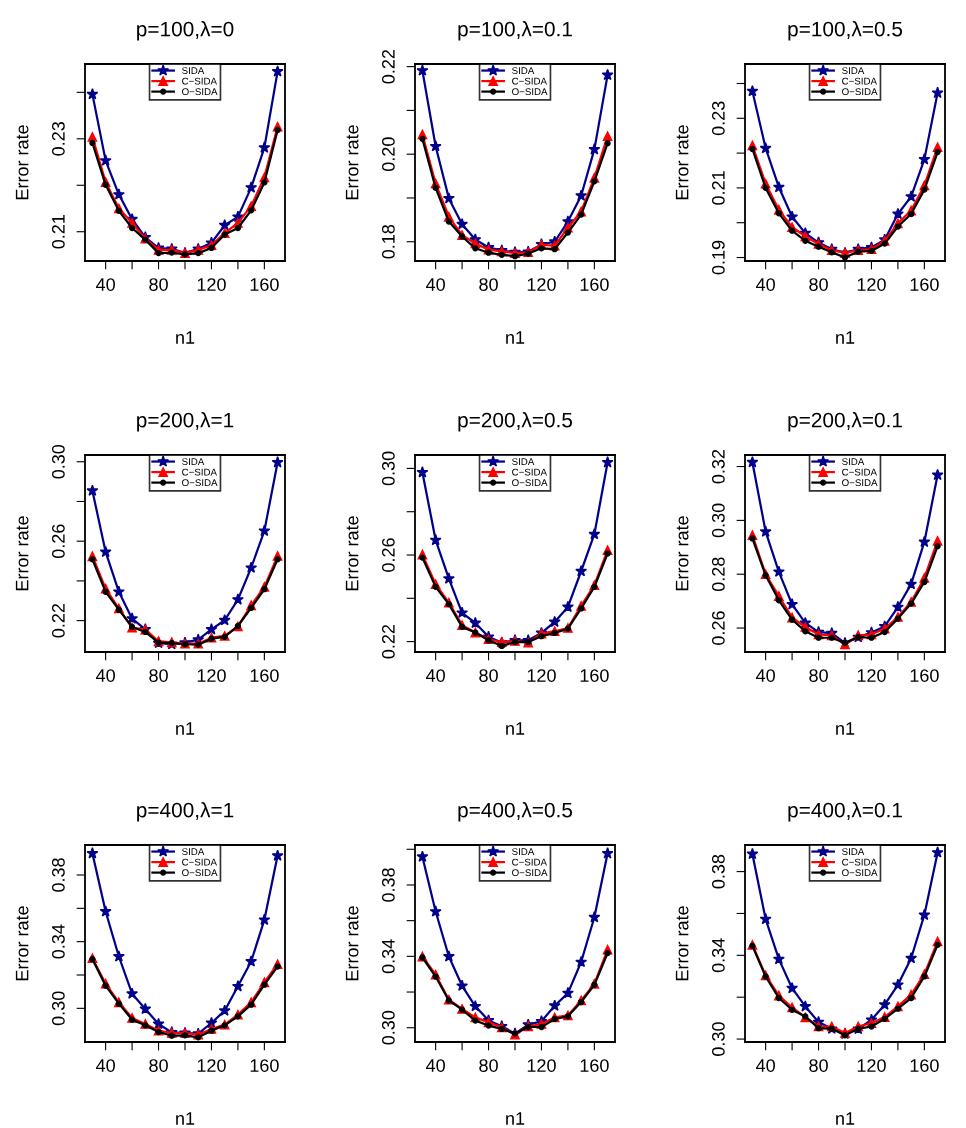 The width and height of the screenshot is (966, 1128). Describe the element at coordinates (718, 466) in the screenshot. I see `y-tick-label: 0.32` at that location.